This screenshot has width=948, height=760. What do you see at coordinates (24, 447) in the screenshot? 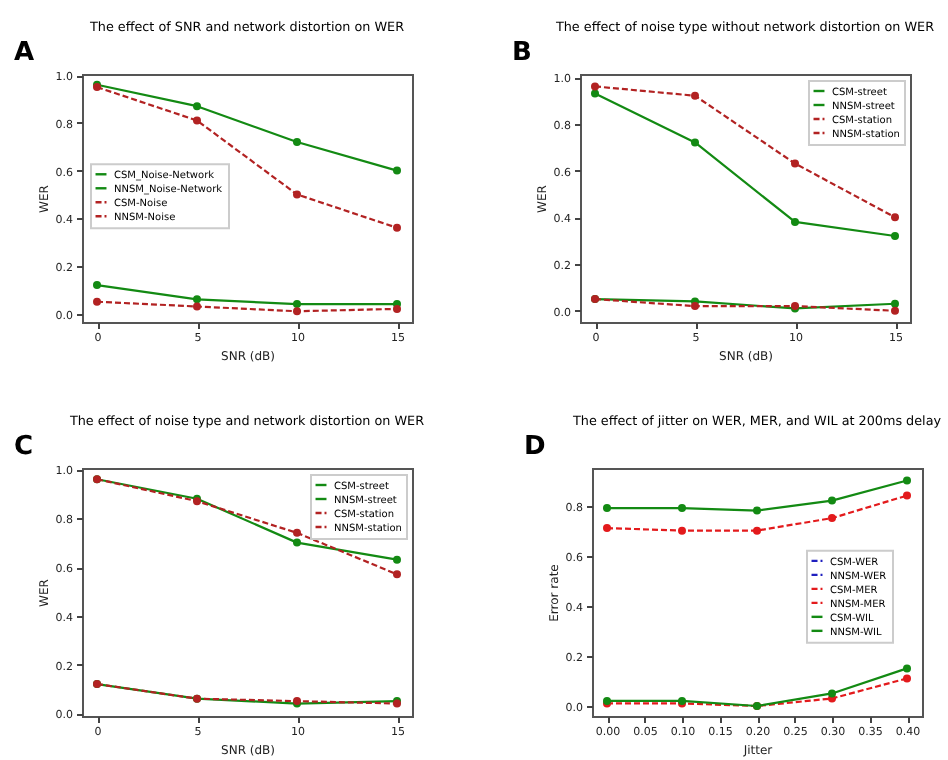
I see `text: C` at bounding box center [24, 447].